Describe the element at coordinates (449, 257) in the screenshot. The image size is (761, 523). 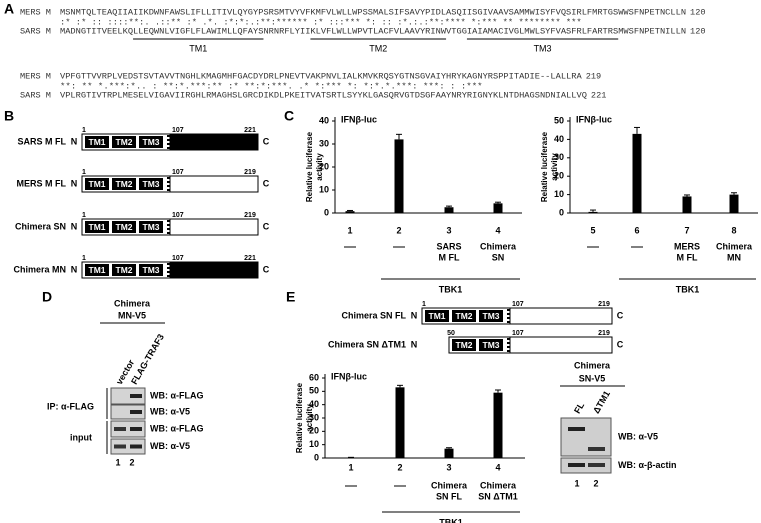
I see `treatment-label: M FL` at that location.